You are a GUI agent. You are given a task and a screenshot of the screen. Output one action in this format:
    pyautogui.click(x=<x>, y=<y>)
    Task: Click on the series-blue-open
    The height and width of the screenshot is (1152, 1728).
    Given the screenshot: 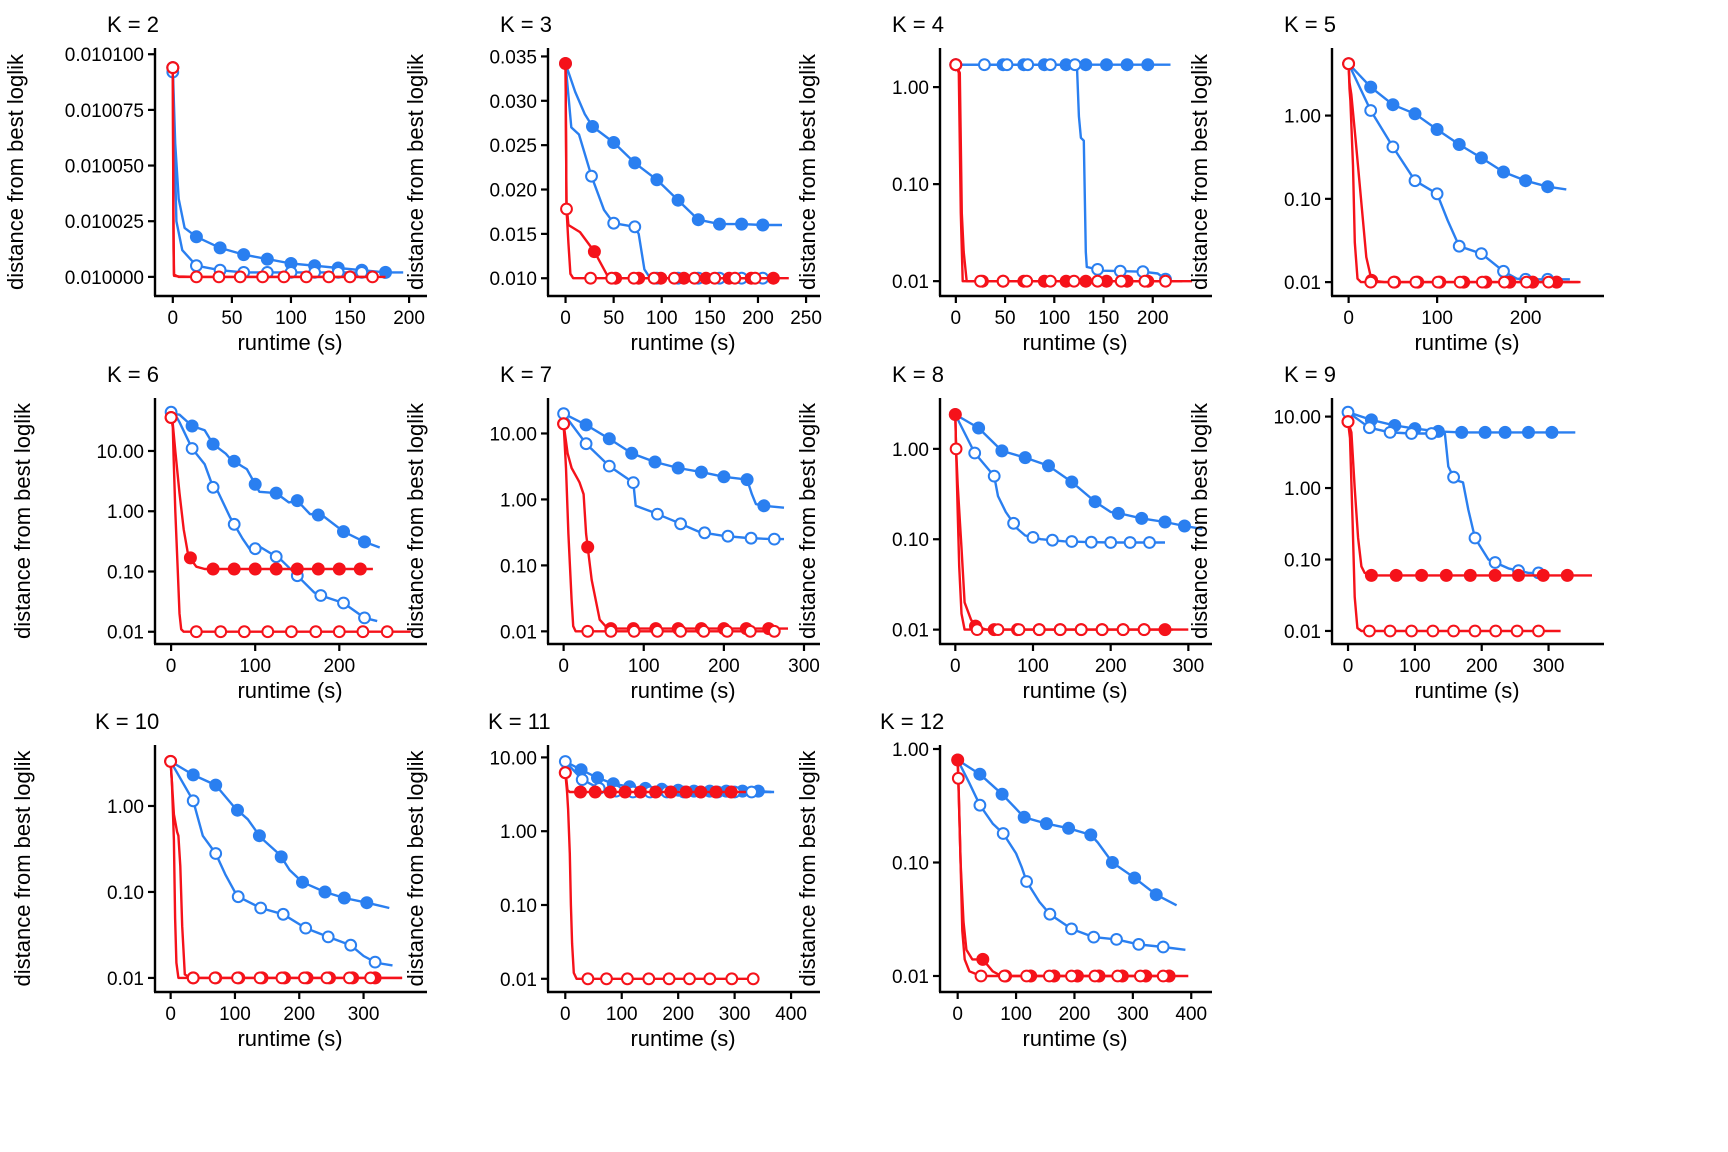 What is the action you would take?
    pyautogui.click(x=1060, y=172)
    